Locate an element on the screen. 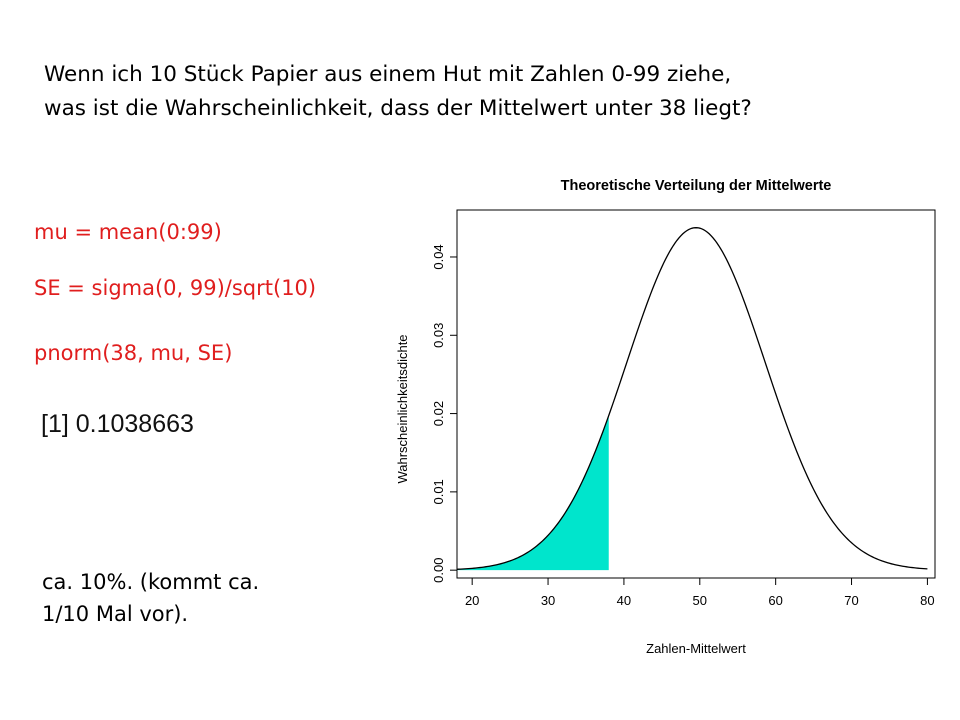  x-tick-label: 70 is located at coordinates (851, 600).